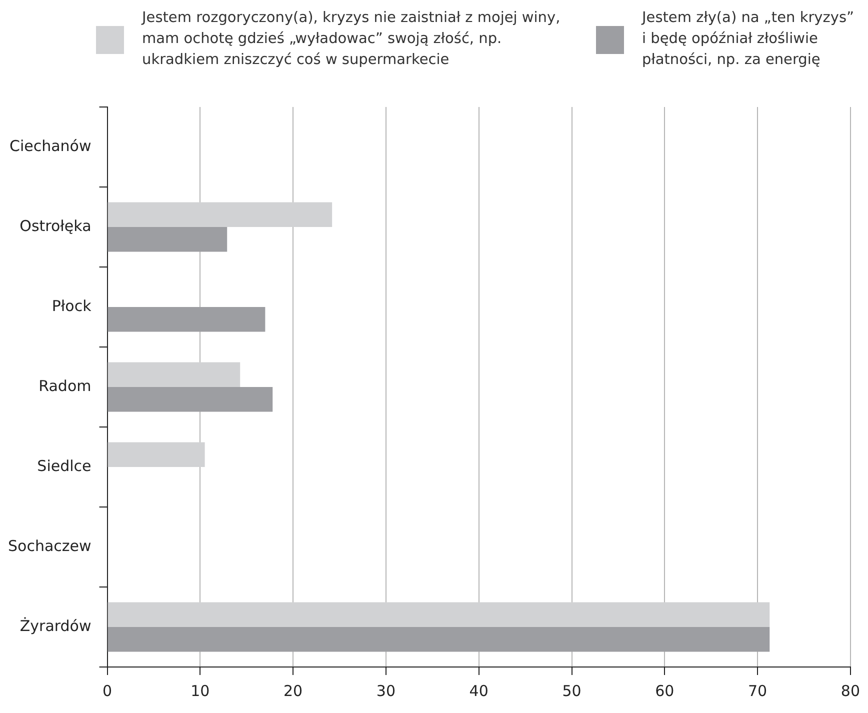 Image resolution: width=868 pixels, height=713 pixels. Describe the element at coordinates (749, 39) in the screenshot. I see `legend-label: Jestem zły(a) na „ten kryzys” i będę opóźniał złośliwie płatności, np. za energię` at that location.